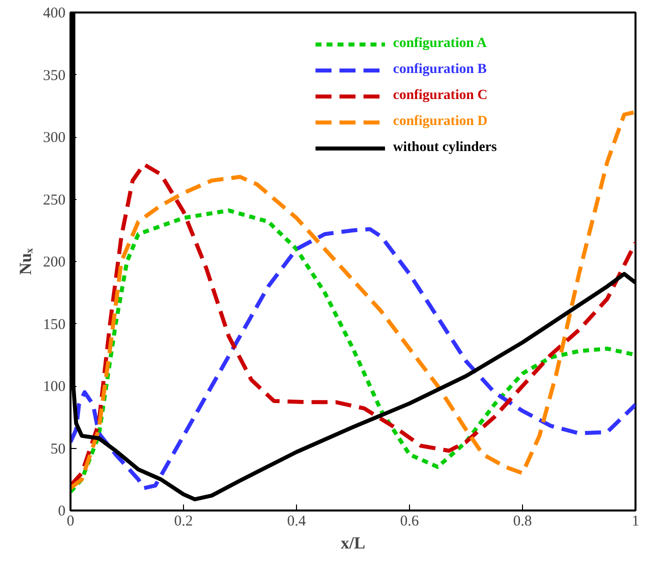 The width and height of the screenshot is (653, 574). Describe the element at coordinates (62, 512) in the screenshot. I see `y-tick-label: 0` at that location.